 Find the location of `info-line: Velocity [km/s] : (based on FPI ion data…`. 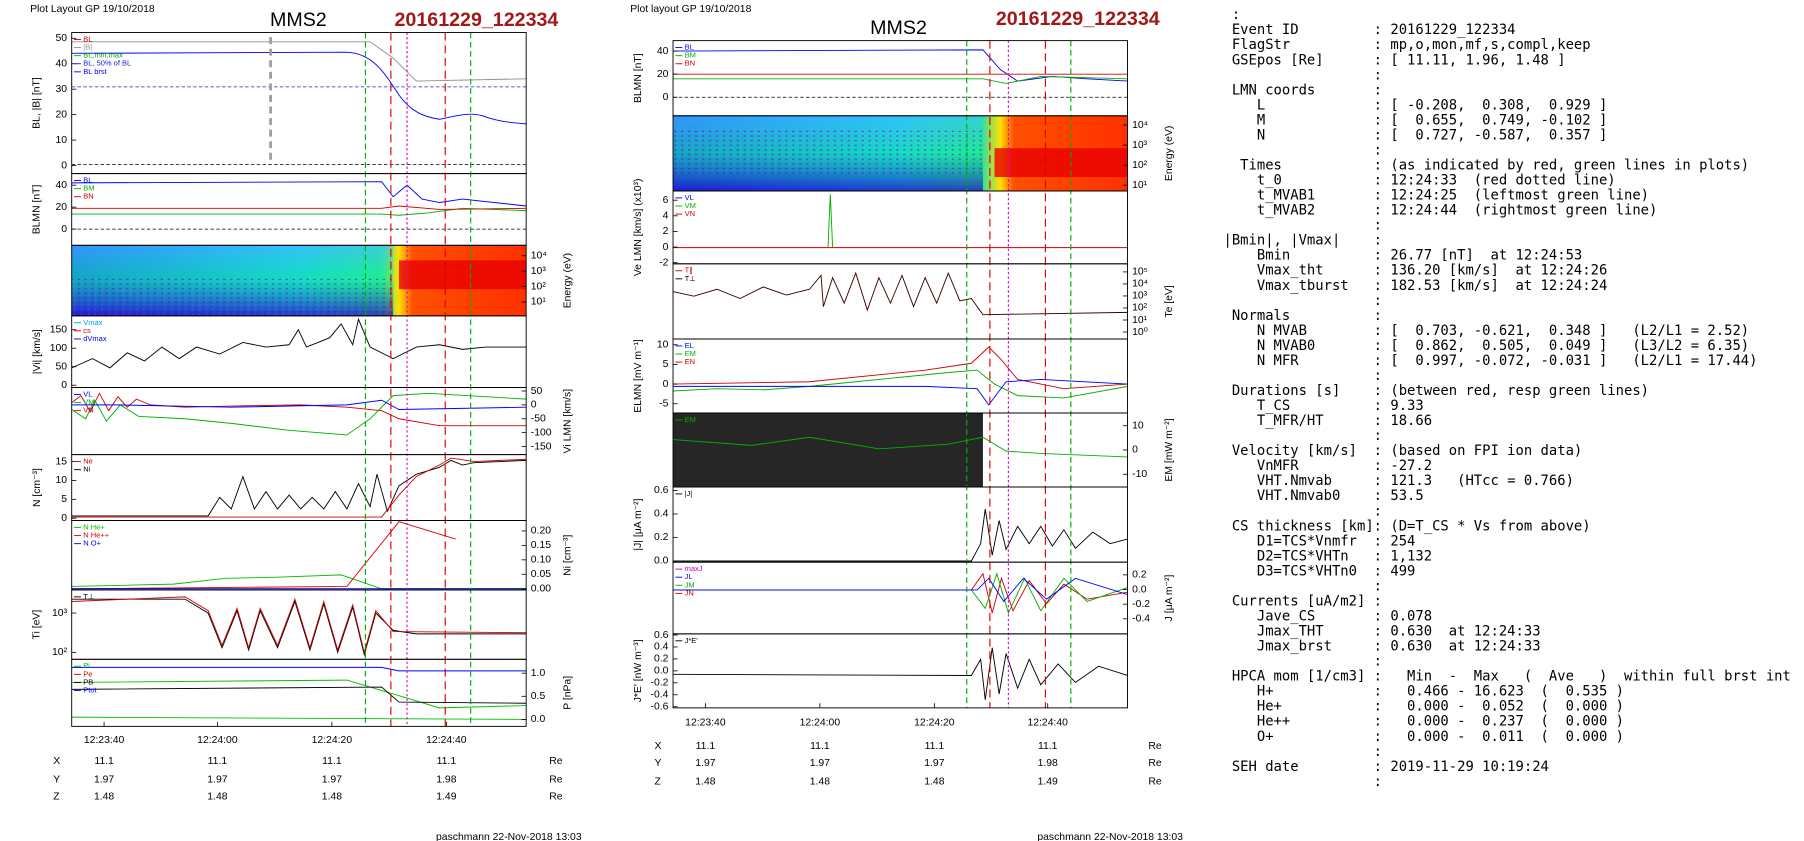

info-line: Velocity [km/s] : (based on FPI ion data… is located at coordinates (1402, 451).